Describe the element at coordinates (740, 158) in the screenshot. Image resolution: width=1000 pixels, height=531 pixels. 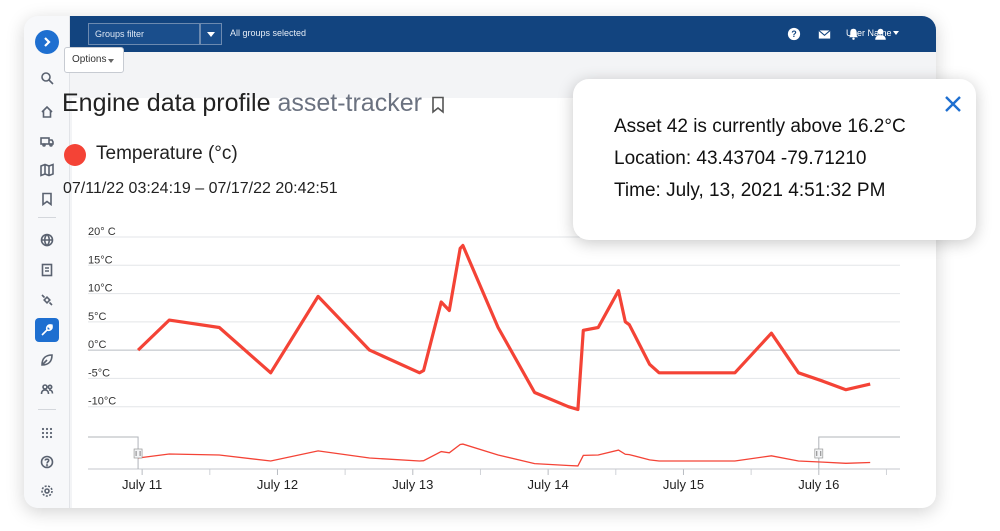
I see `popup-location: Location: 43.43704 -79.71210` at that location.